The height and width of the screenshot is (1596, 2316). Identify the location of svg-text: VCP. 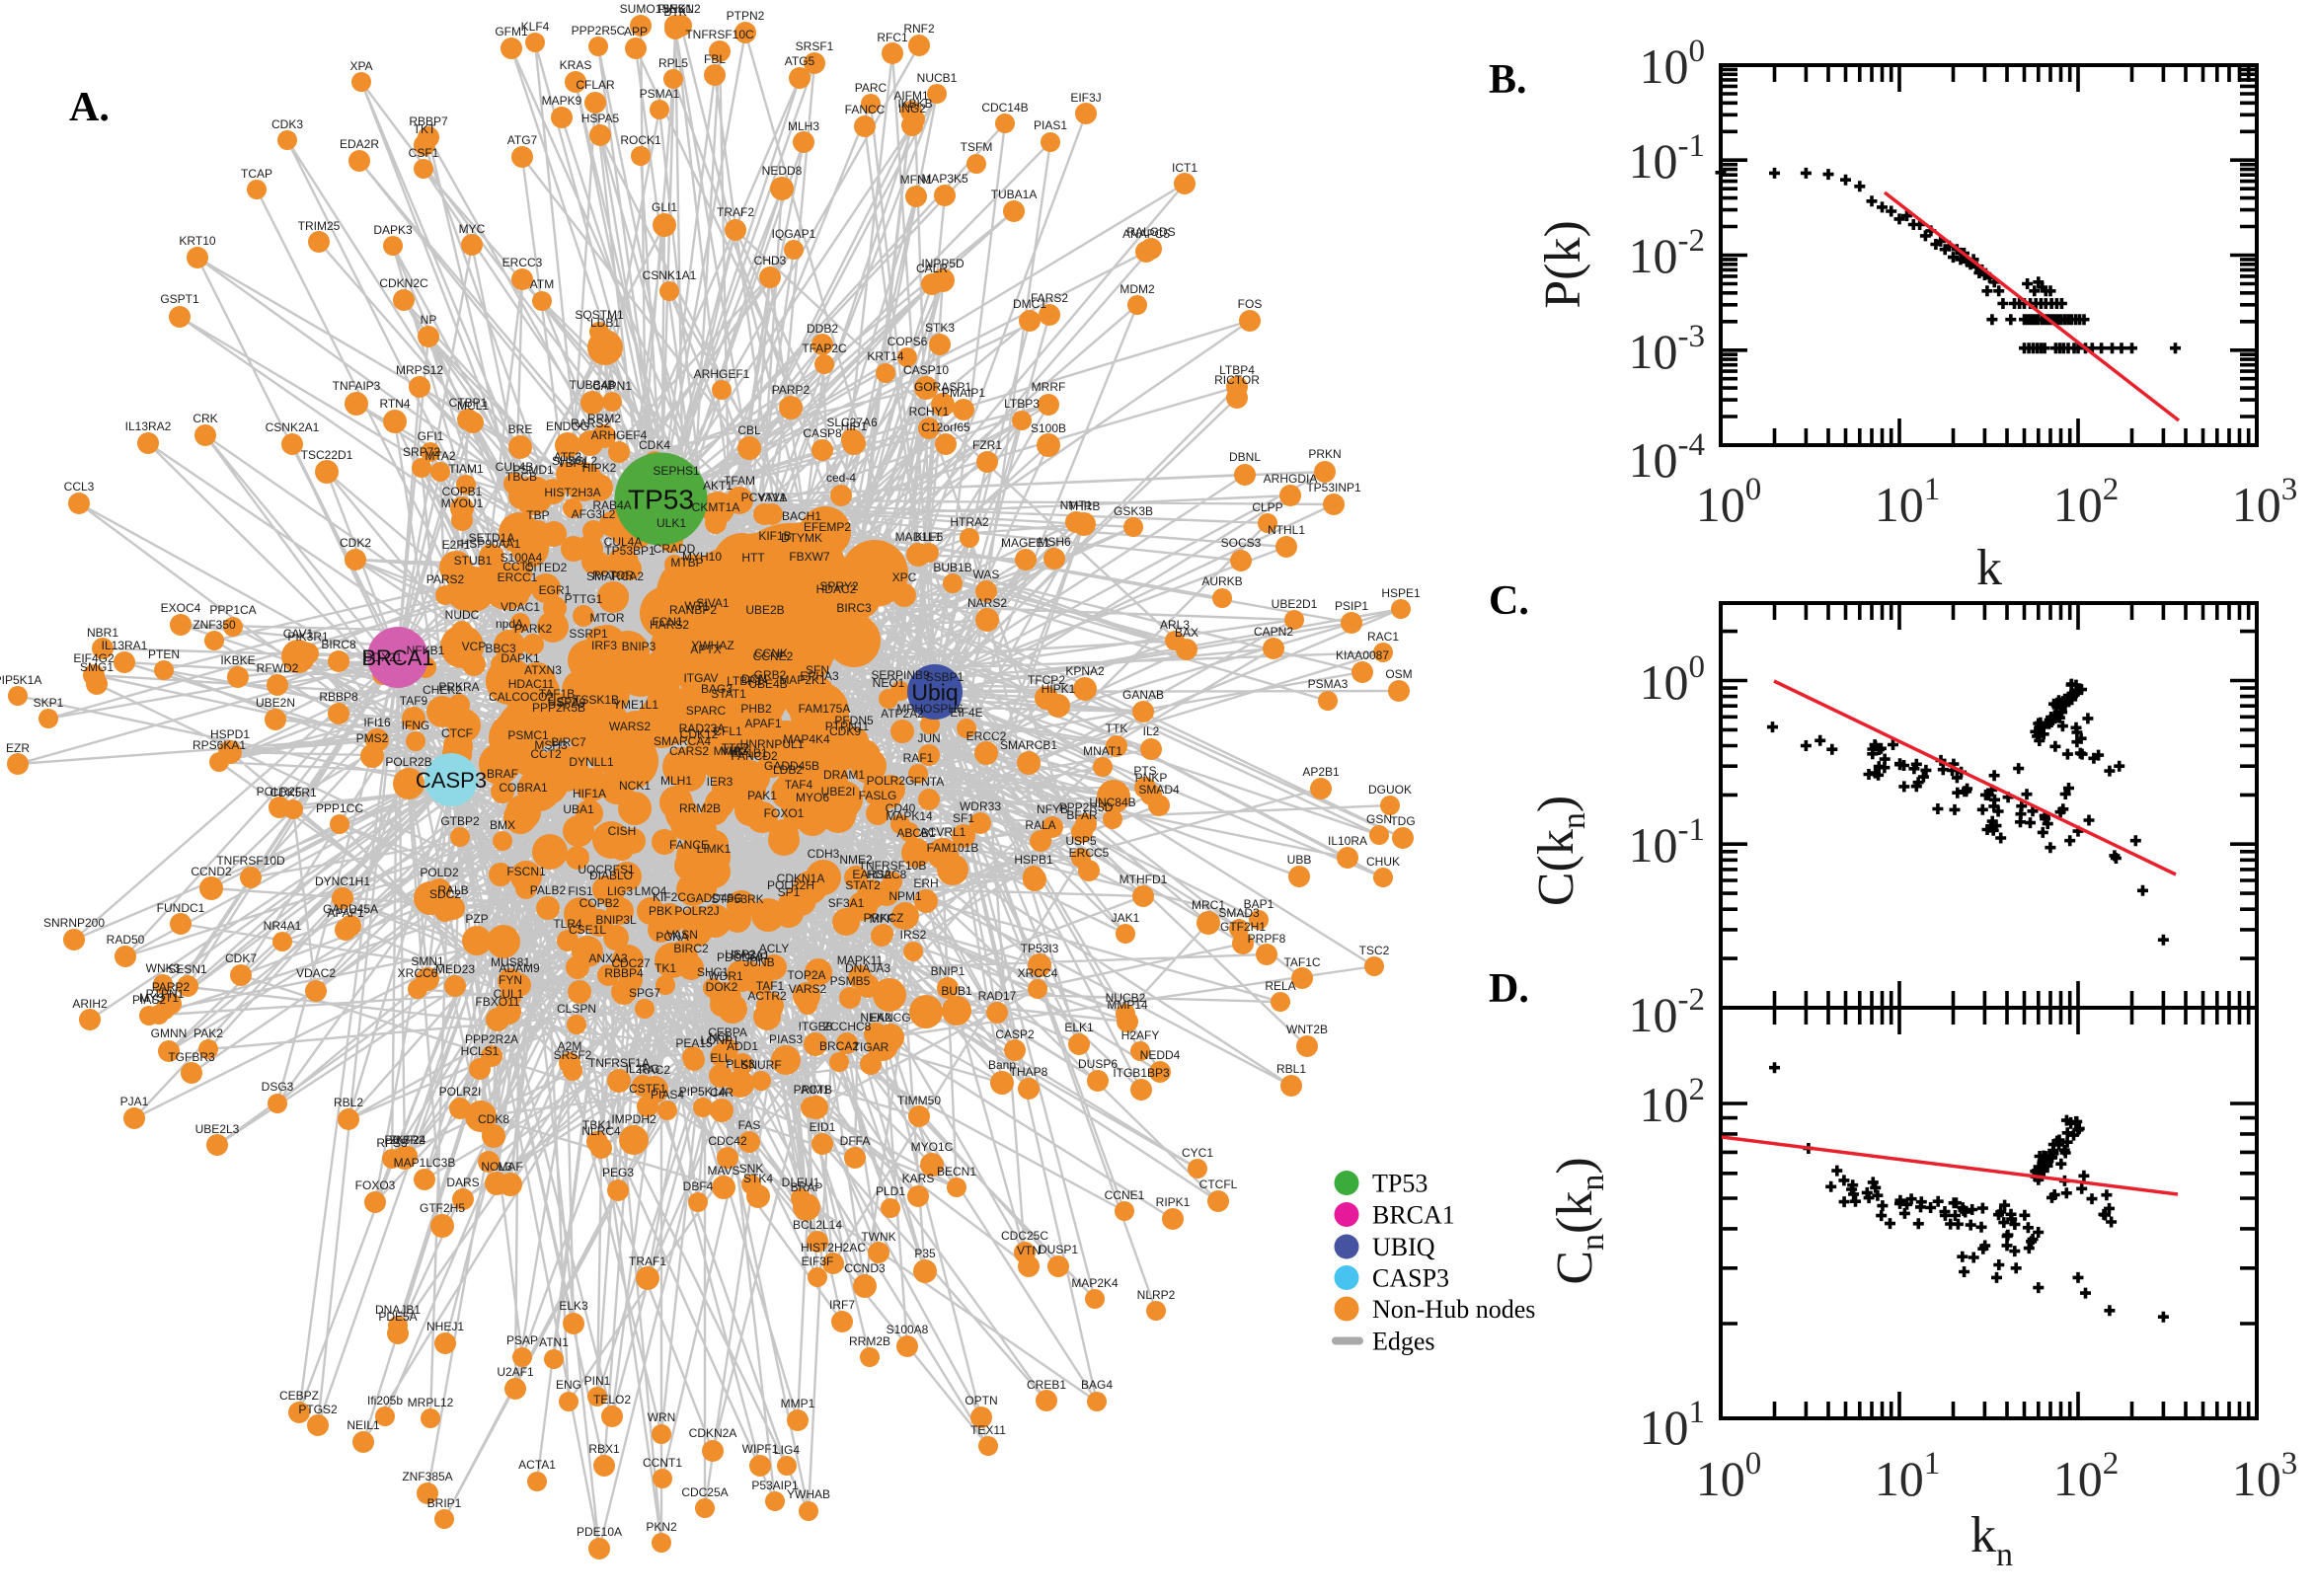
(474, 646).